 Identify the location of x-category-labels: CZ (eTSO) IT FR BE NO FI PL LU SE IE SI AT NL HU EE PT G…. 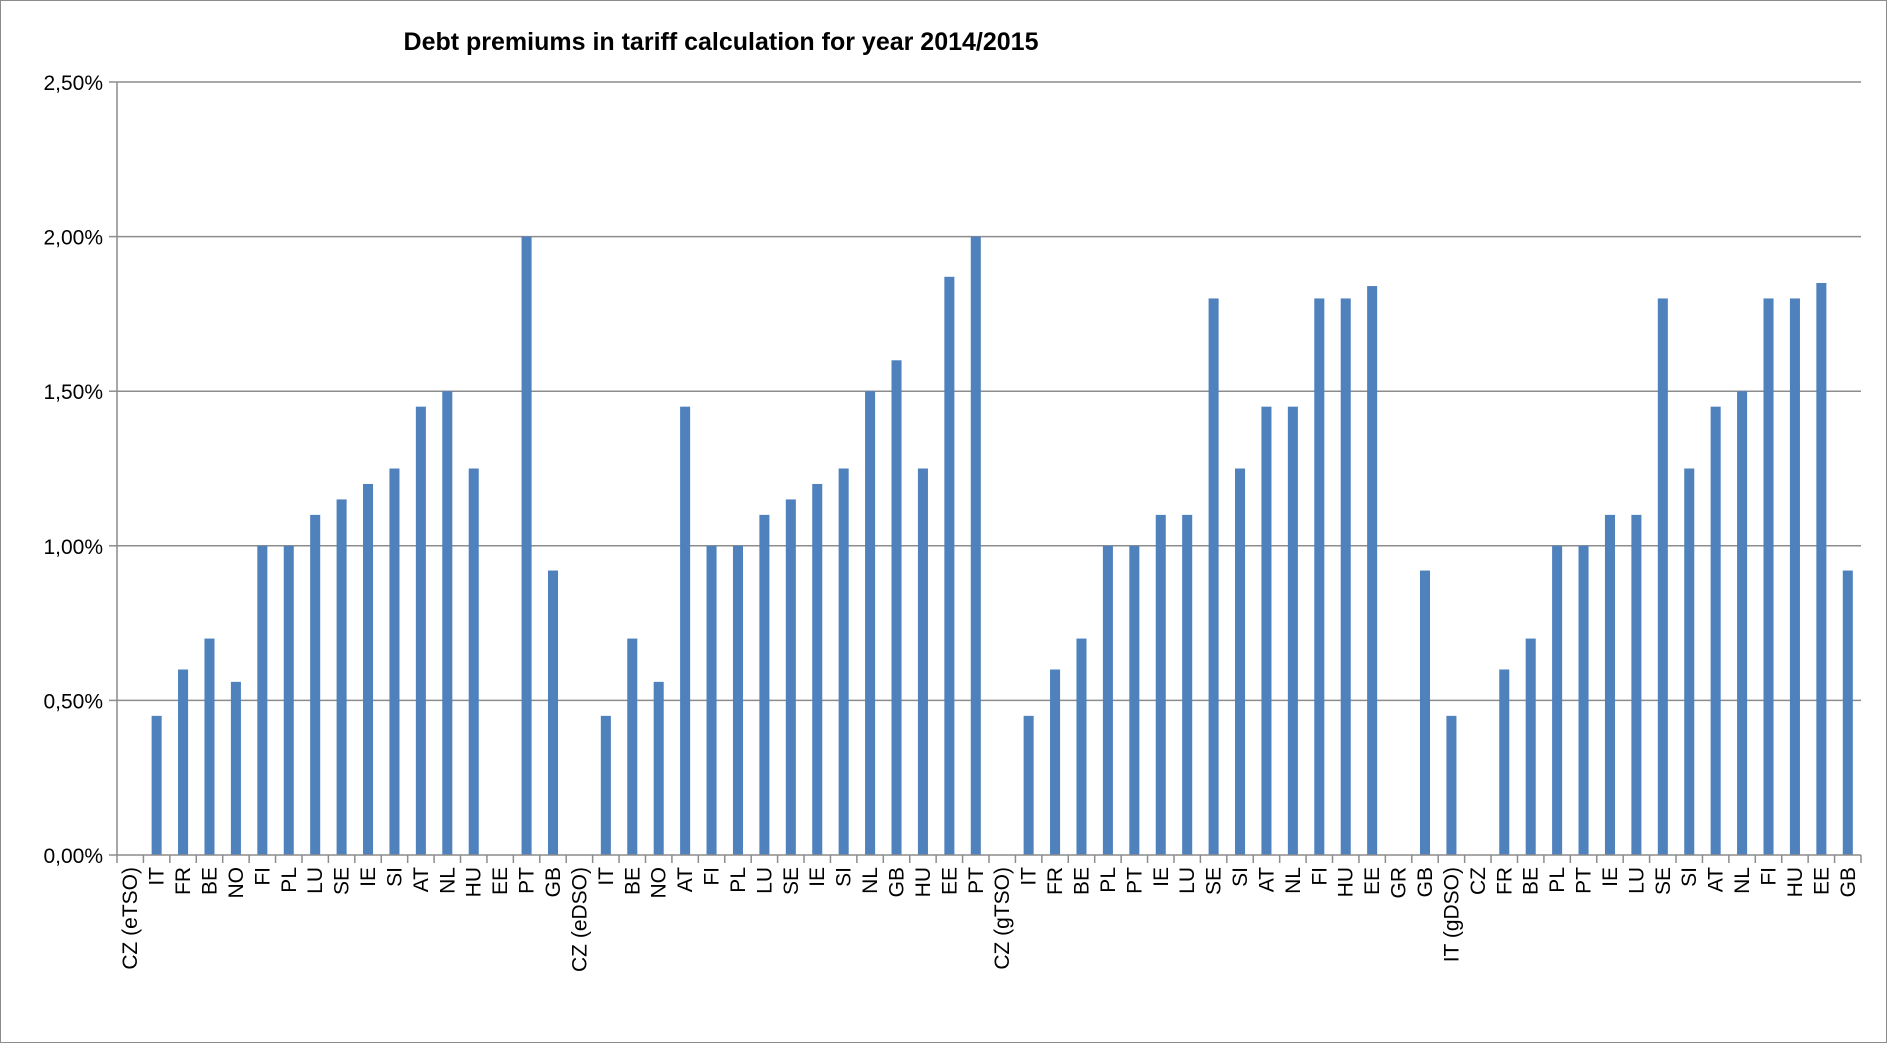
(989, 919).